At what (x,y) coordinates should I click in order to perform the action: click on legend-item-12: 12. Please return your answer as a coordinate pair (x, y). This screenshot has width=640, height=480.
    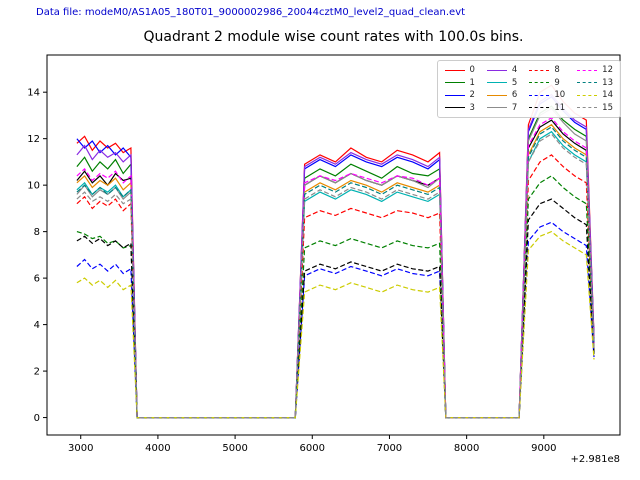
    Looking at the image, I should click on (595, 70).